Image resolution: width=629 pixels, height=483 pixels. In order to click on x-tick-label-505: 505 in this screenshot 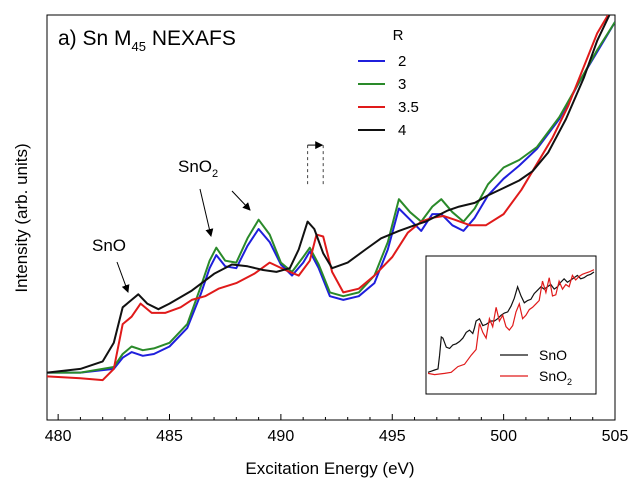, I will do `click(615, 436)`.